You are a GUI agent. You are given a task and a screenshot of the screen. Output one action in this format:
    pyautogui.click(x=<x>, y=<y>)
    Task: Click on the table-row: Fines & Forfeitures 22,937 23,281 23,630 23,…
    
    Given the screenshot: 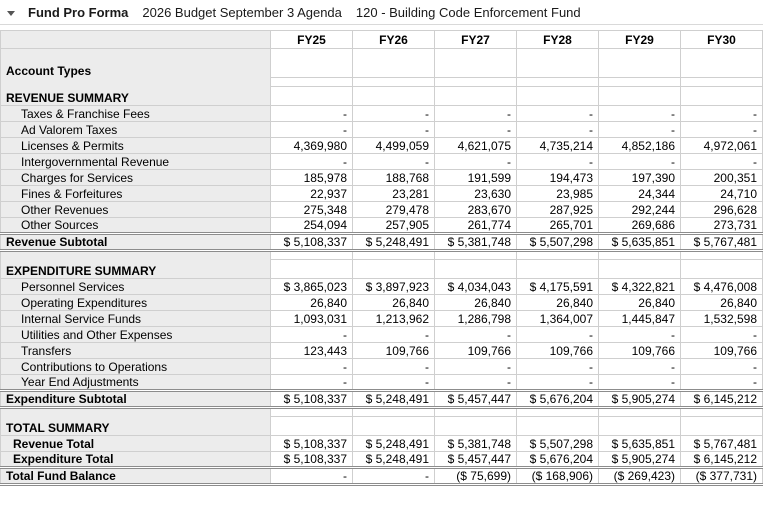 What is the action you would take?
    pyautogui.click(x=381, y=193)
    